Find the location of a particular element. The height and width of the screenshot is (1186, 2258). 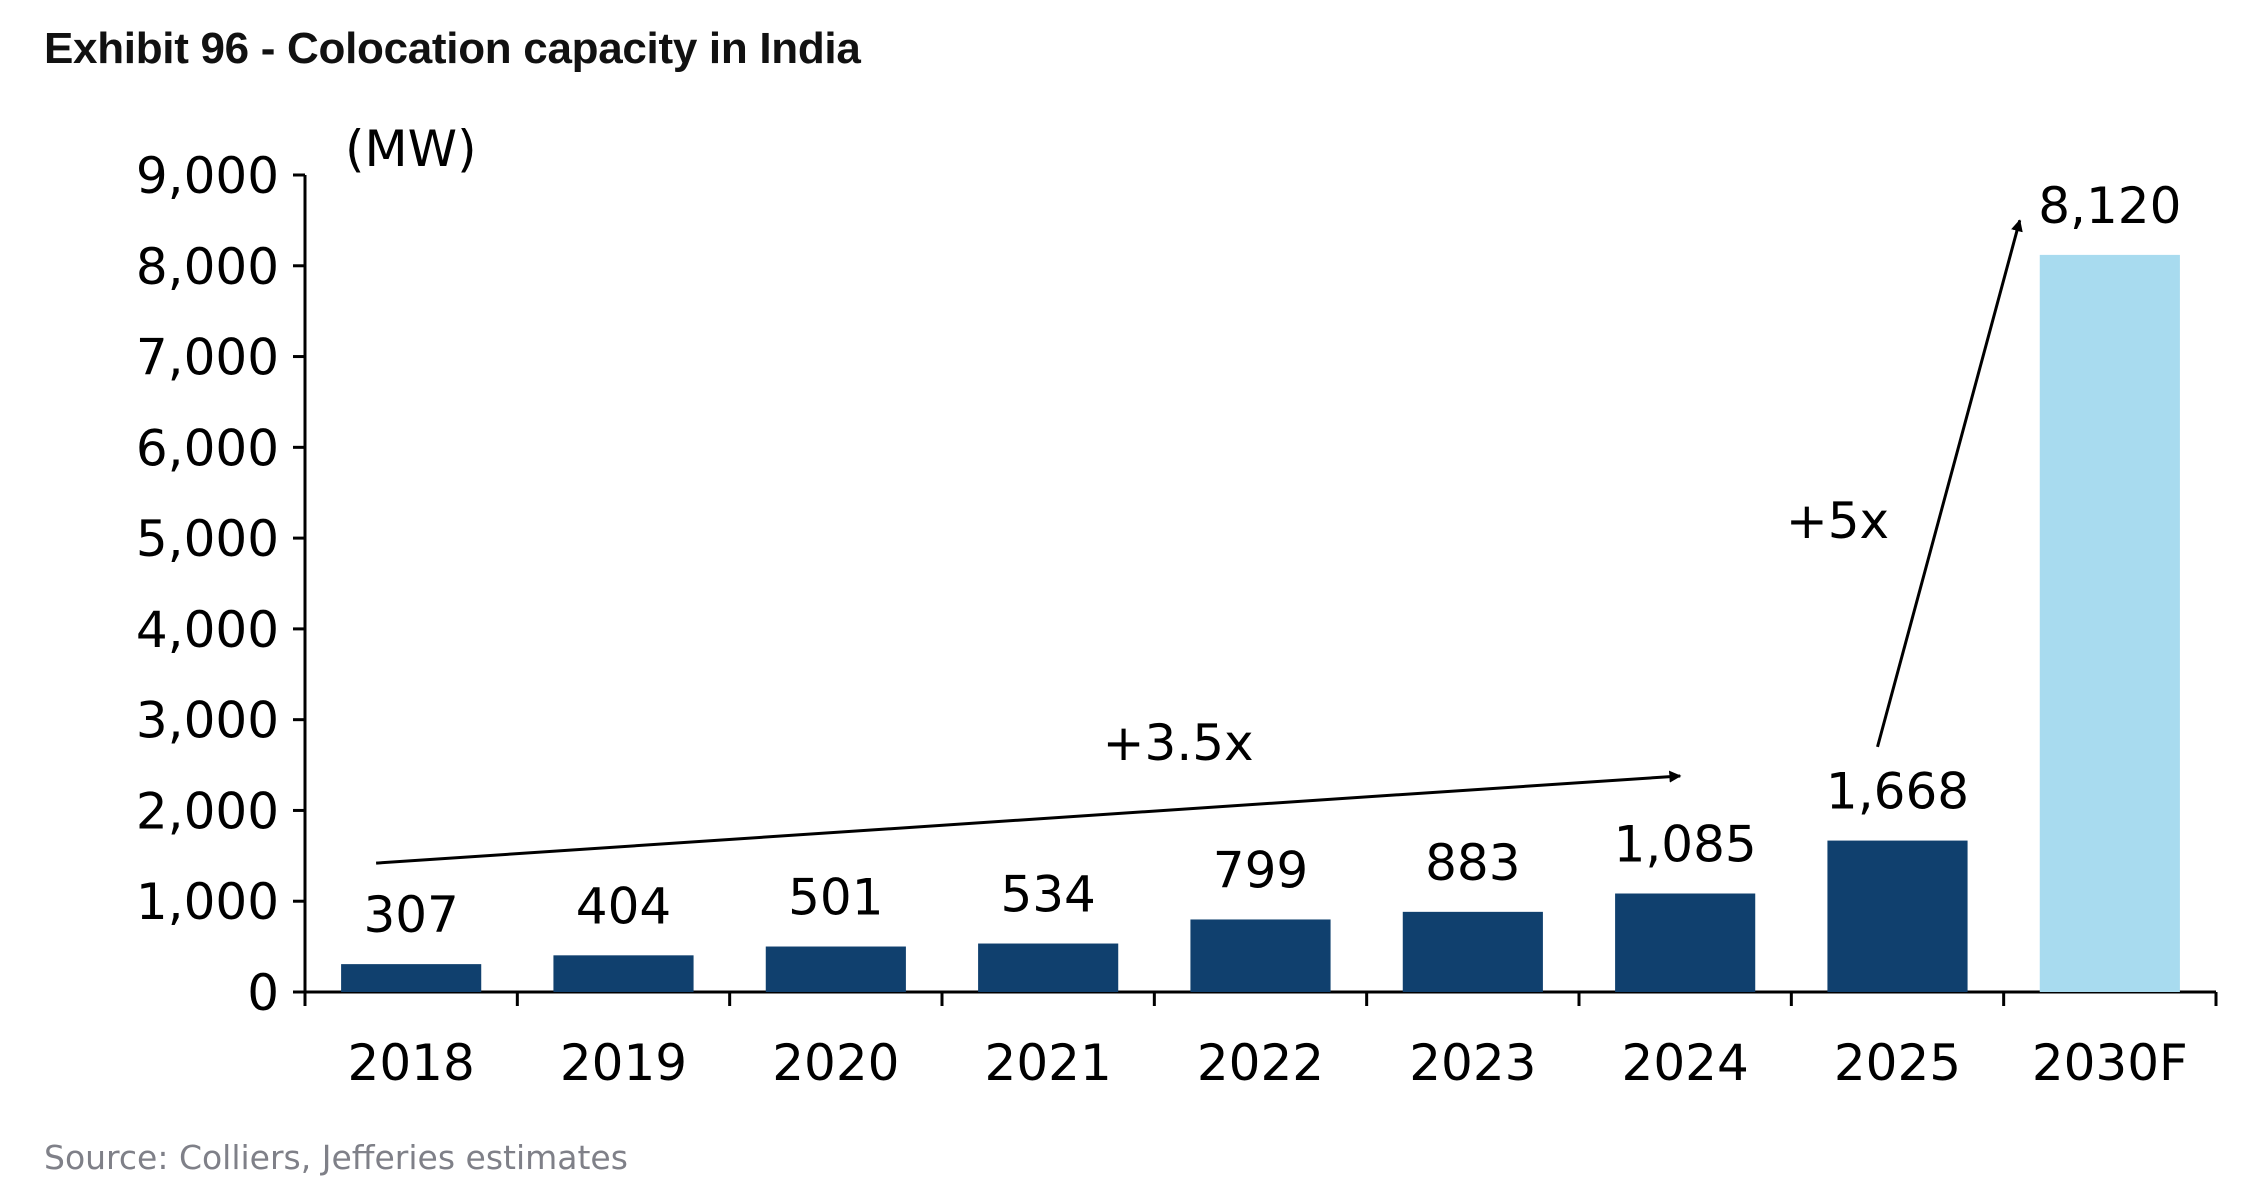

bar-2024 is located at coordinates (1685, 942).